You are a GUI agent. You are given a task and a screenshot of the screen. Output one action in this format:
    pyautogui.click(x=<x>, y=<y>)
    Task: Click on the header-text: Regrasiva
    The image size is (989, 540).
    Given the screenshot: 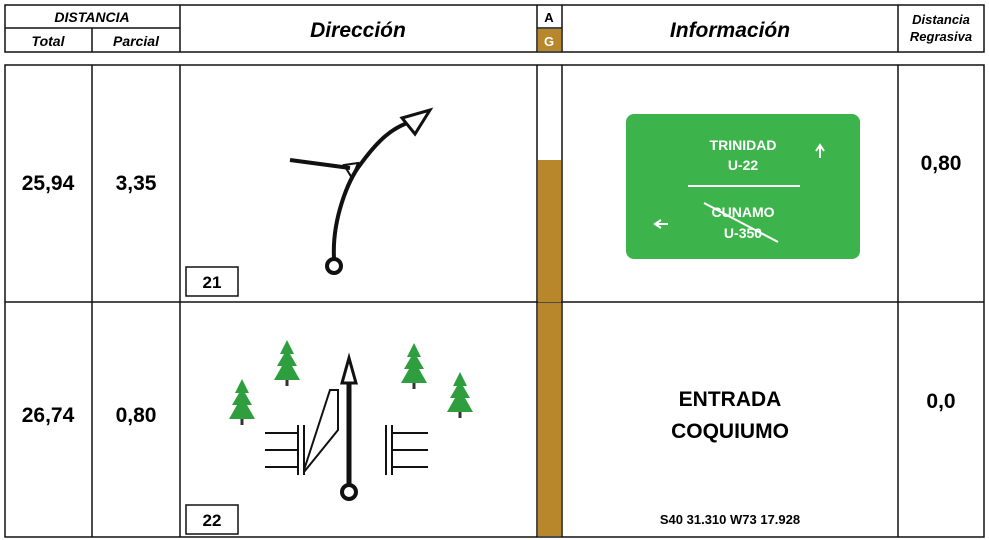 What is the action you would take?
    pyautogui.click(x=941, y=36)
    